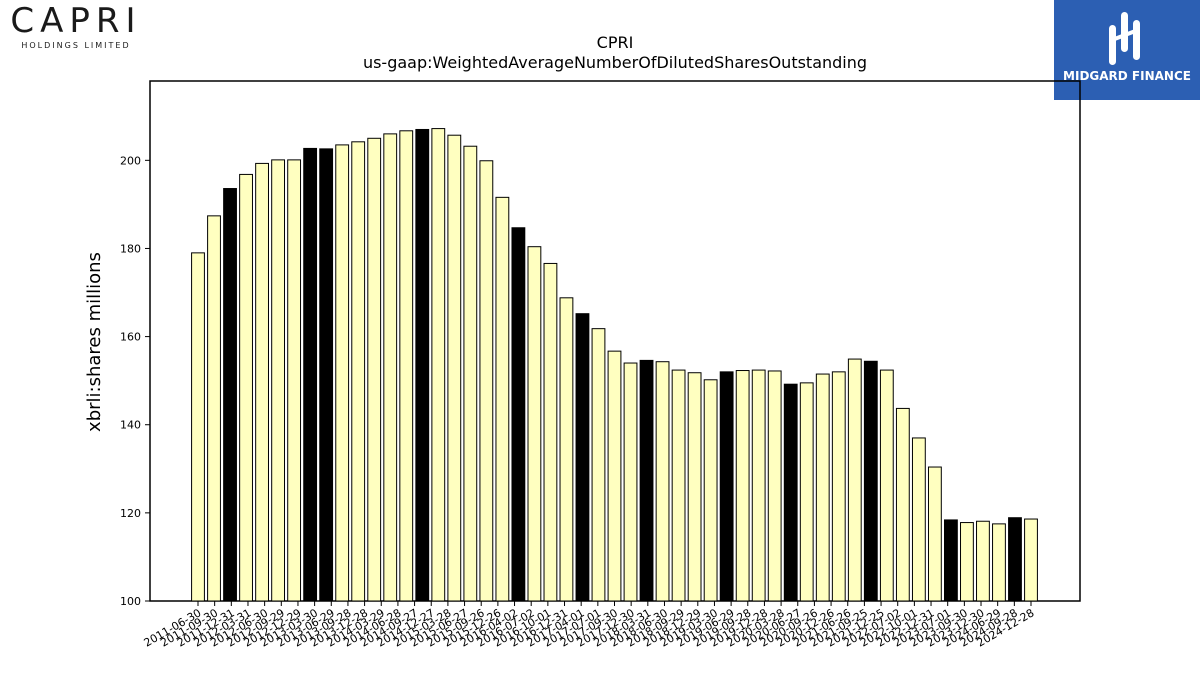 Image resolution: width=1200 pixels, height=675 pixels. I want to click on midgard-m-icon, so click(1124, 38).